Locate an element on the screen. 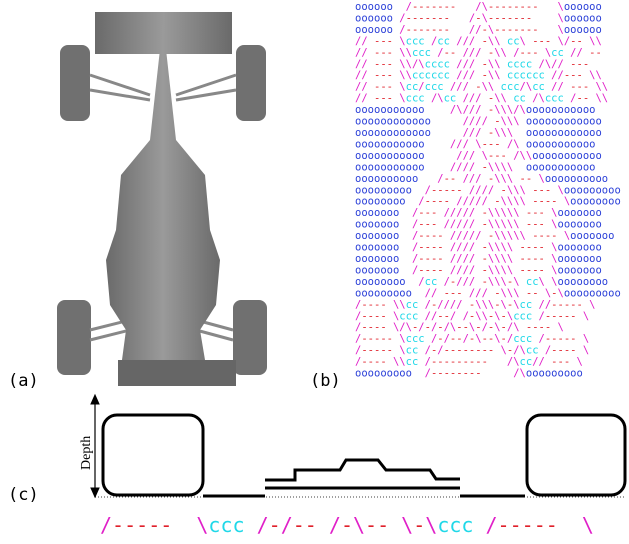 The height and width of the screenshot is (544, 629). ascii-row: ooooooo /---- ///// -\\\\\ ---- \ooooooo is located at coordinates (484, 236).